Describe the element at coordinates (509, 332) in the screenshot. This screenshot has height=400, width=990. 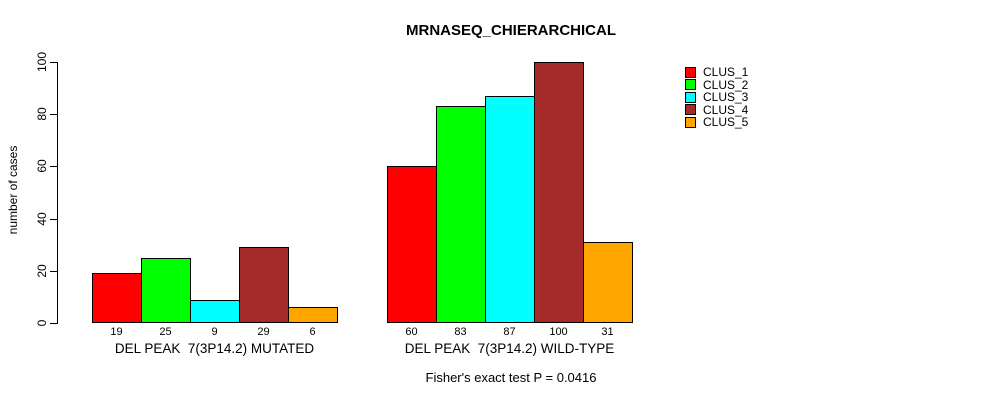
I see `bar-value-label: 87` at that location.